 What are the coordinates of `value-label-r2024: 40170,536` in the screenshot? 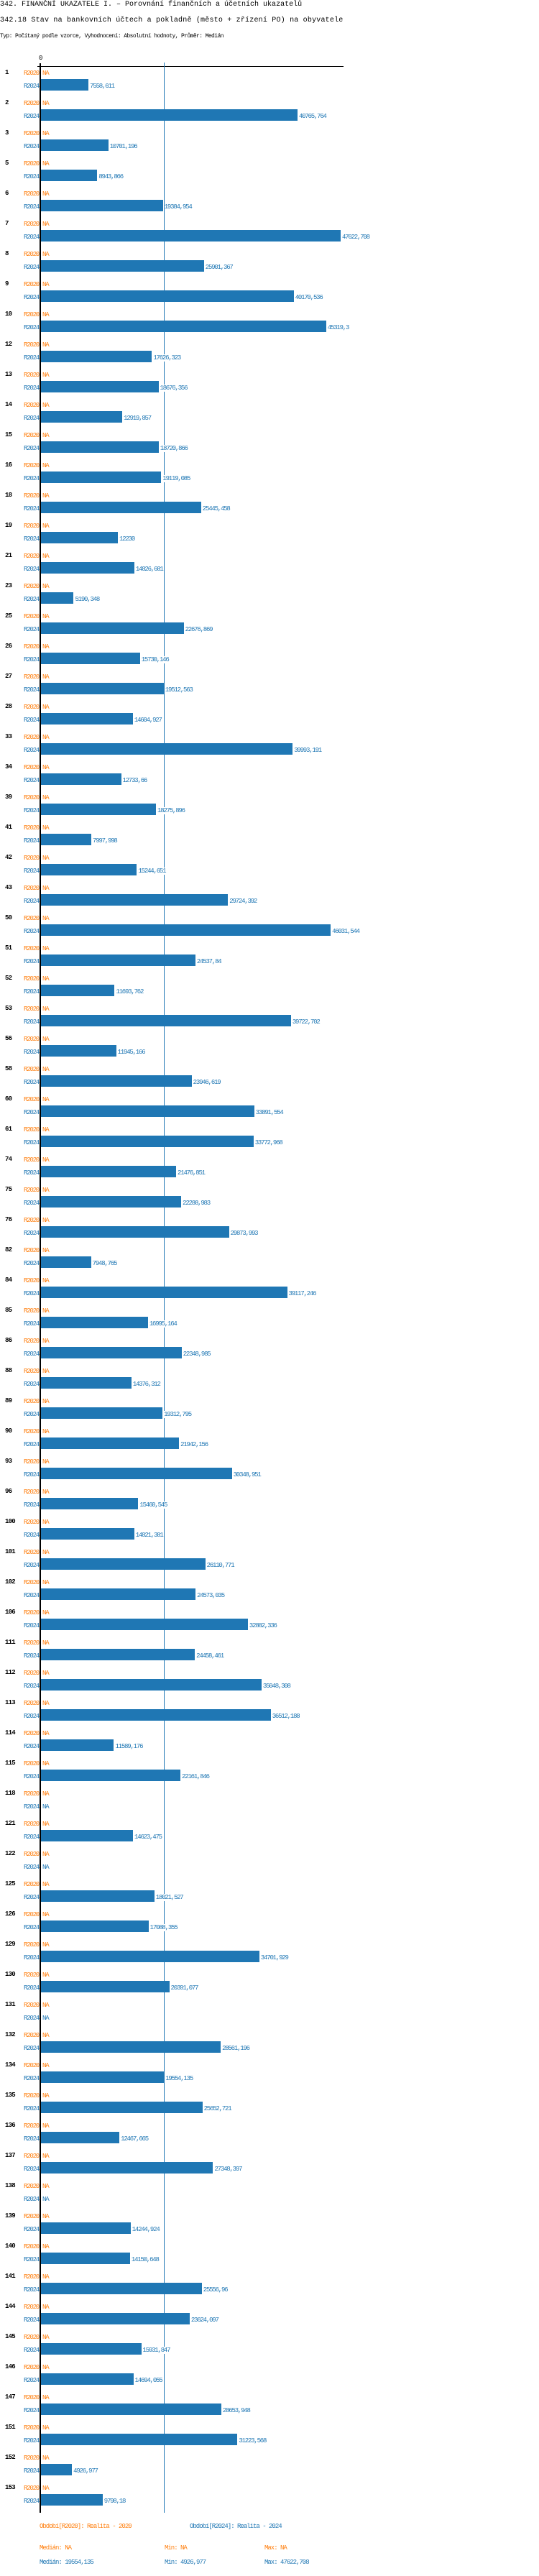 It's located at (309, 297).